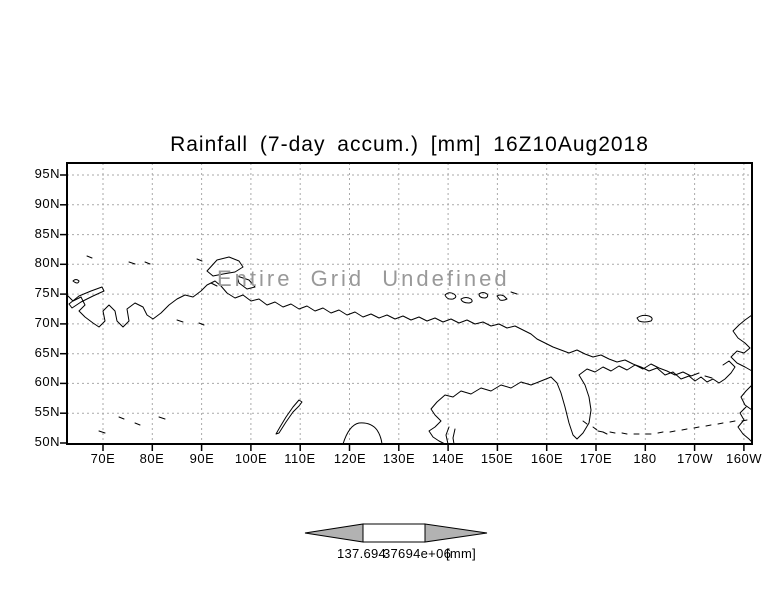 The width and height of the screenshot is (784, 612). What do you see at coordinates (47, 292) in the screenshot?
I see `lat-tick-label: 75N` at bounding box center [47, 292].